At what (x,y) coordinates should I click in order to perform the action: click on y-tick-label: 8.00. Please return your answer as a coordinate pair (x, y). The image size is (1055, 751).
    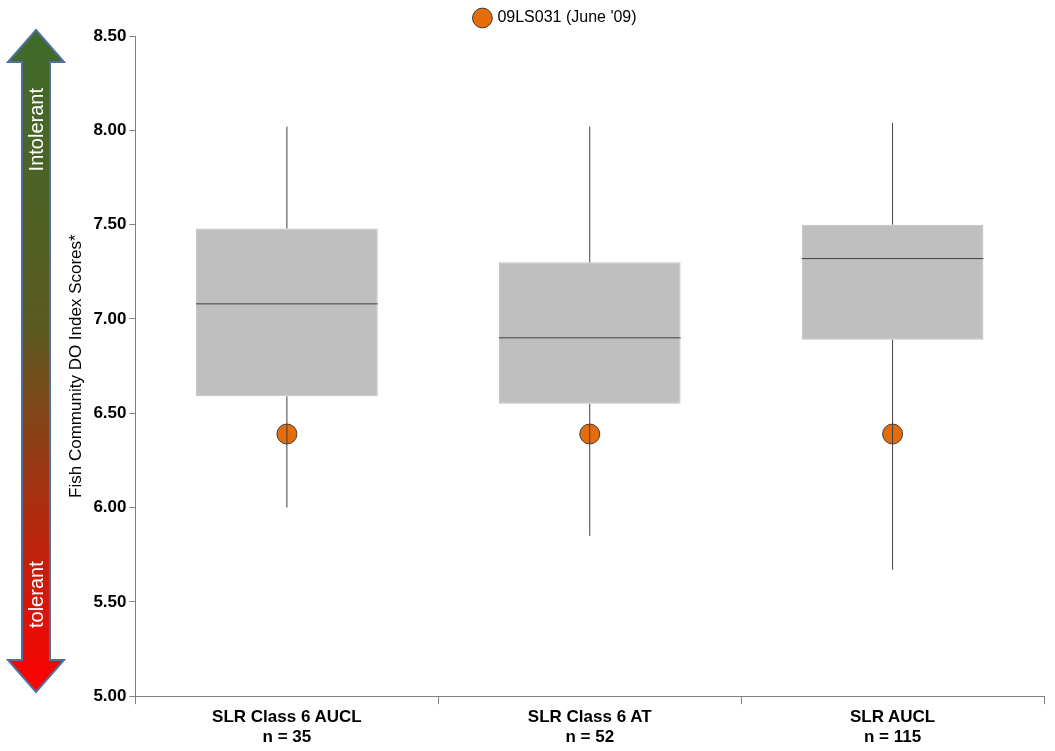
    Looking at the image, I should click on (110, 129).